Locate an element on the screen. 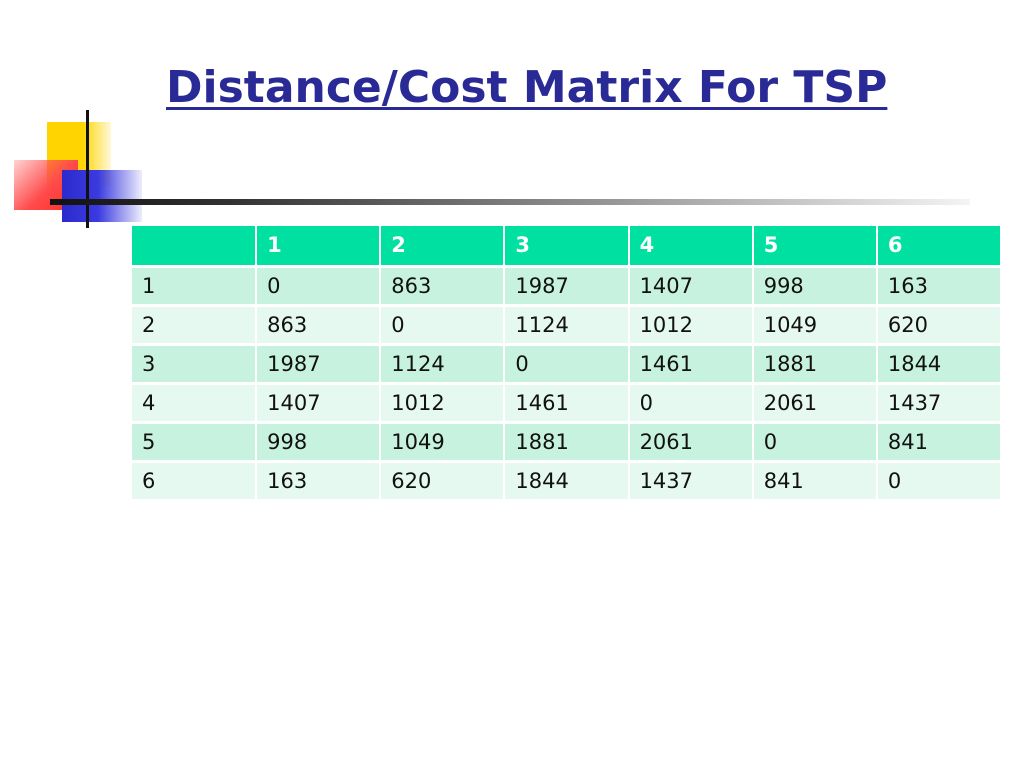 The height and width of the screenshot is (768, 1024). row-label-cell: 1 is located at coordinates (195, 286).